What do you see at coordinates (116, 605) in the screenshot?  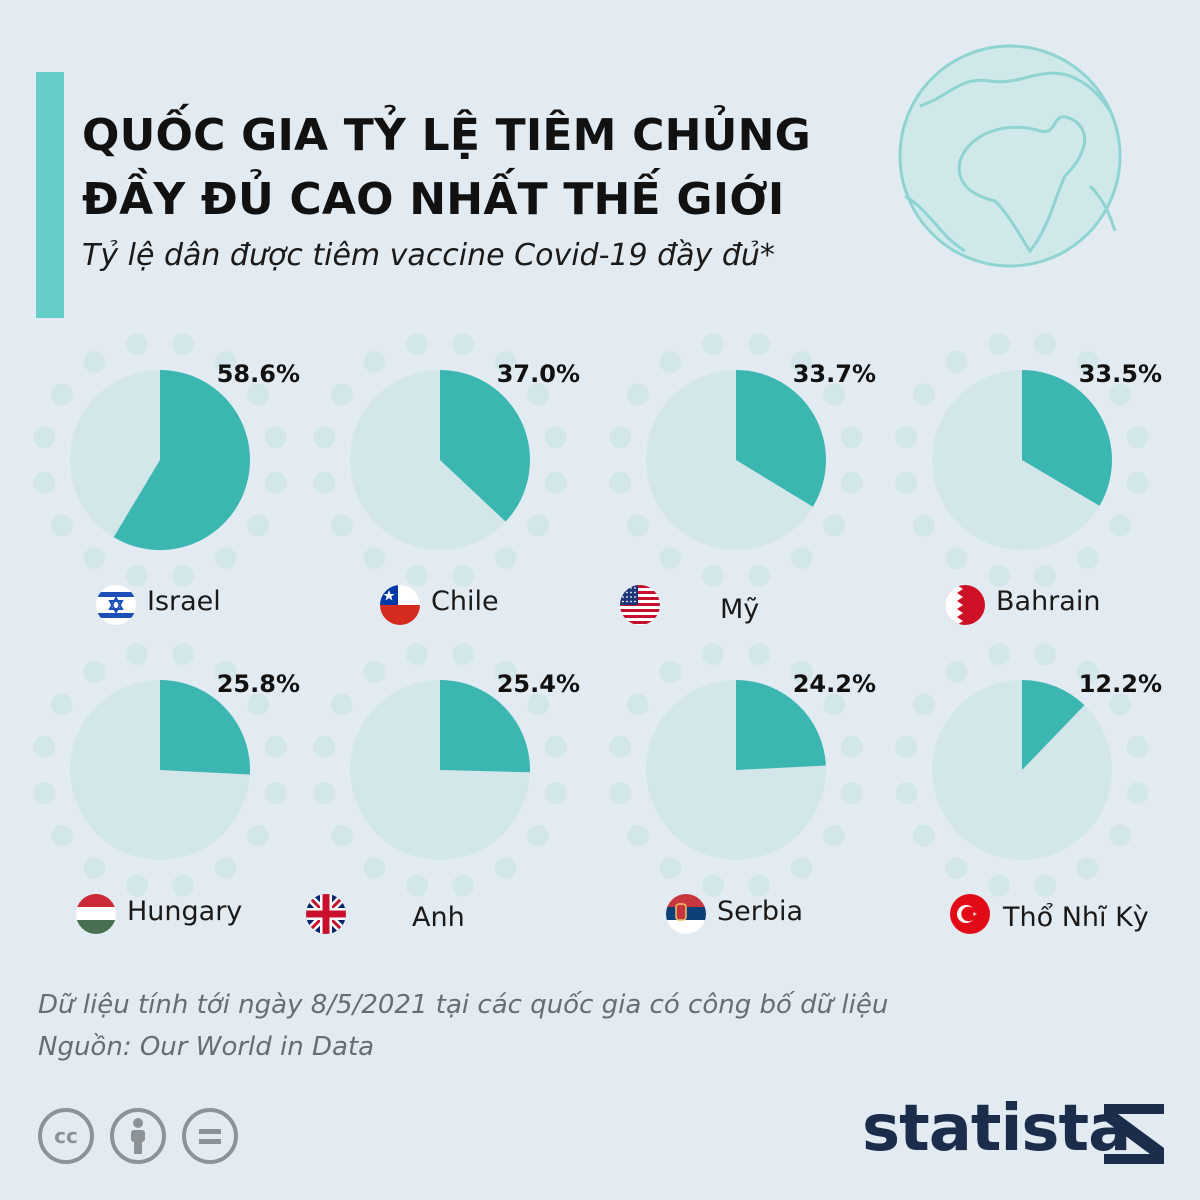 I see `israel-flag-icon` at bounding box center [116, 605].